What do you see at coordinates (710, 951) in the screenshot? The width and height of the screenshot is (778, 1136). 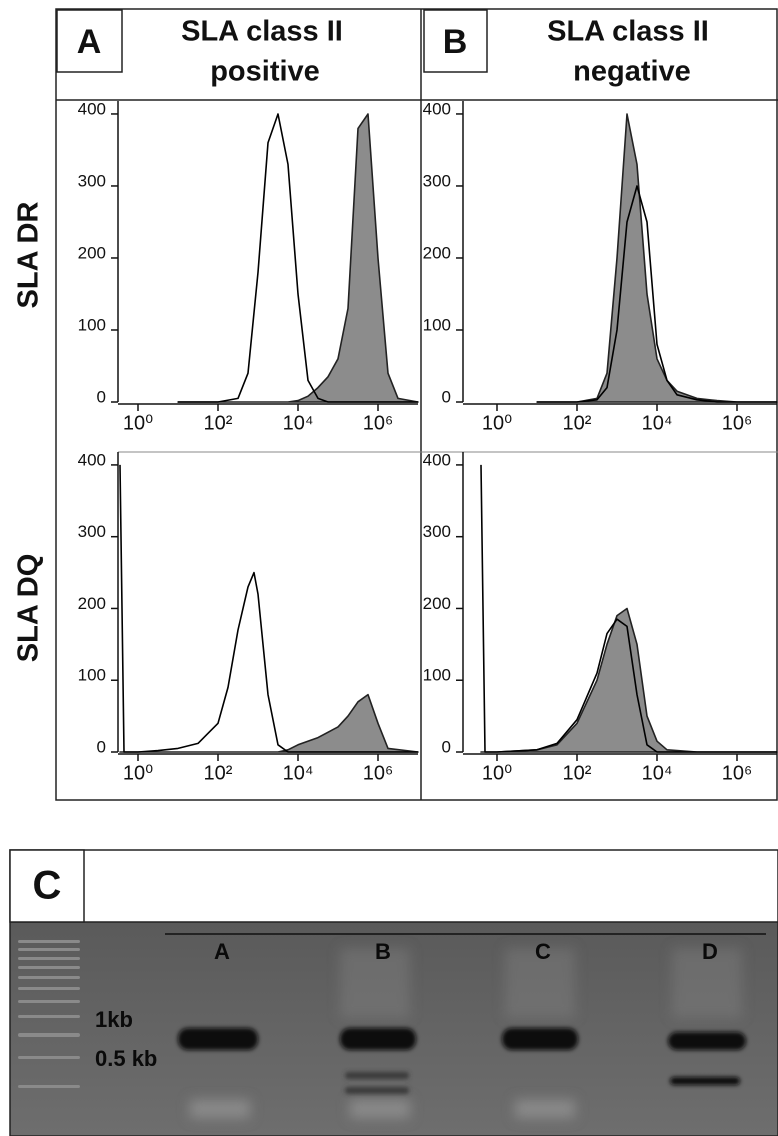 I see `lane-label: D` at bounding box center [710, 951].